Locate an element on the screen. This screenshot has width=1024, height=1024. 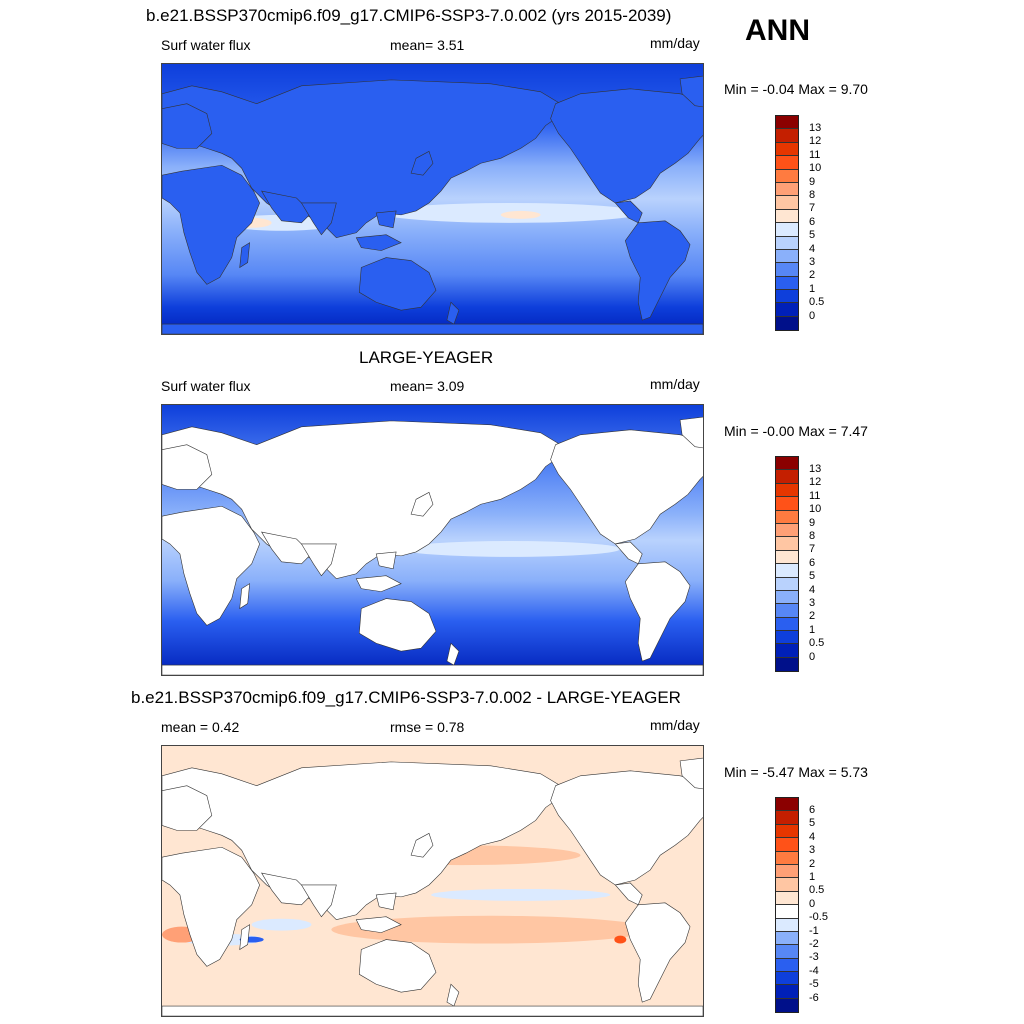
colorbar-tick-label: -6 is located at coordinates (814, 997).